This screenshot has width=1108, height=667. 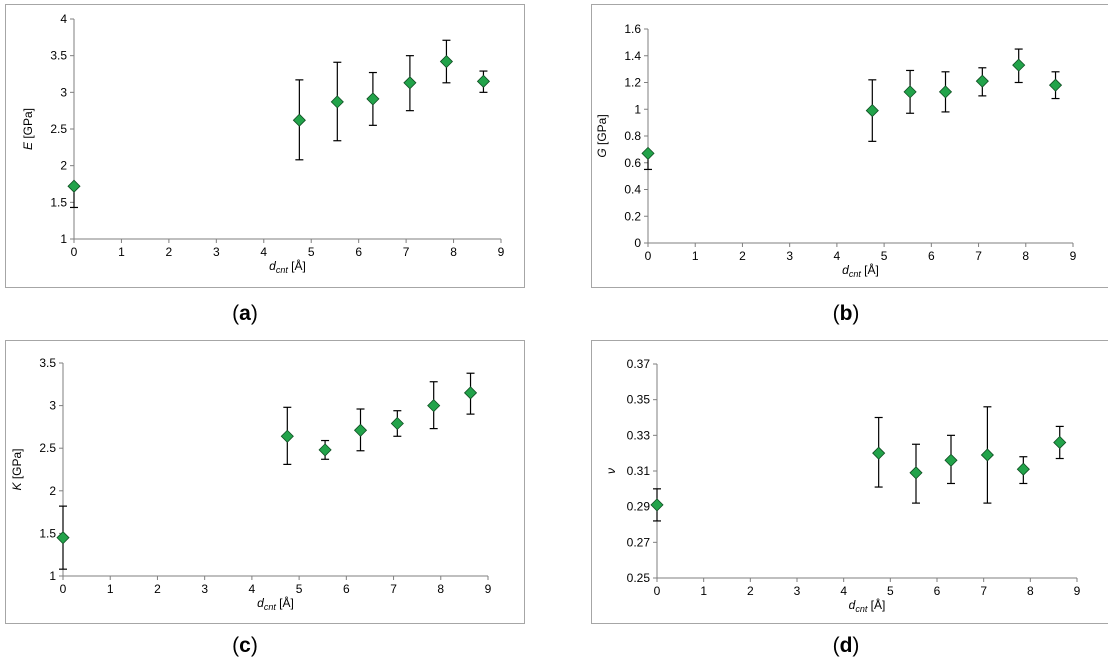 What do you see at coordinates (867, 605) in the screenshot?
I see `x-axis-title-d: dcnt [Å]` at bounding box center [867, 605].